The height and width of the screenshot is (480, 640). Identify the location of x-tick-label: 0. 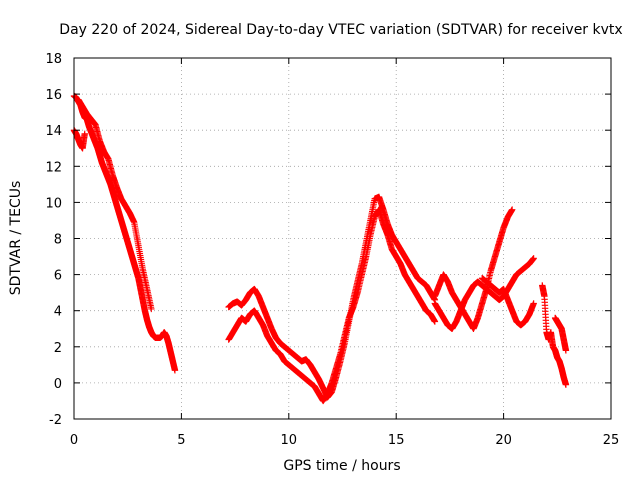
(74, 440).